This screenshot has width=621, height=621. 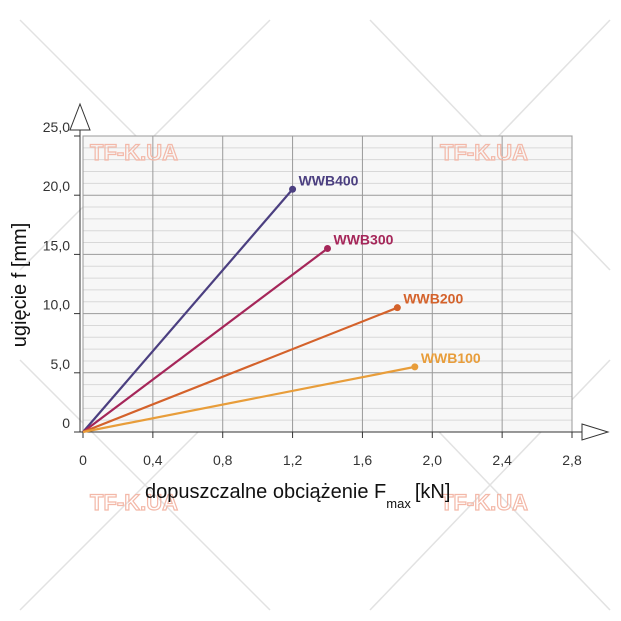 I want to click on x-tick-label: 1,6, so click(x=363, y=460).